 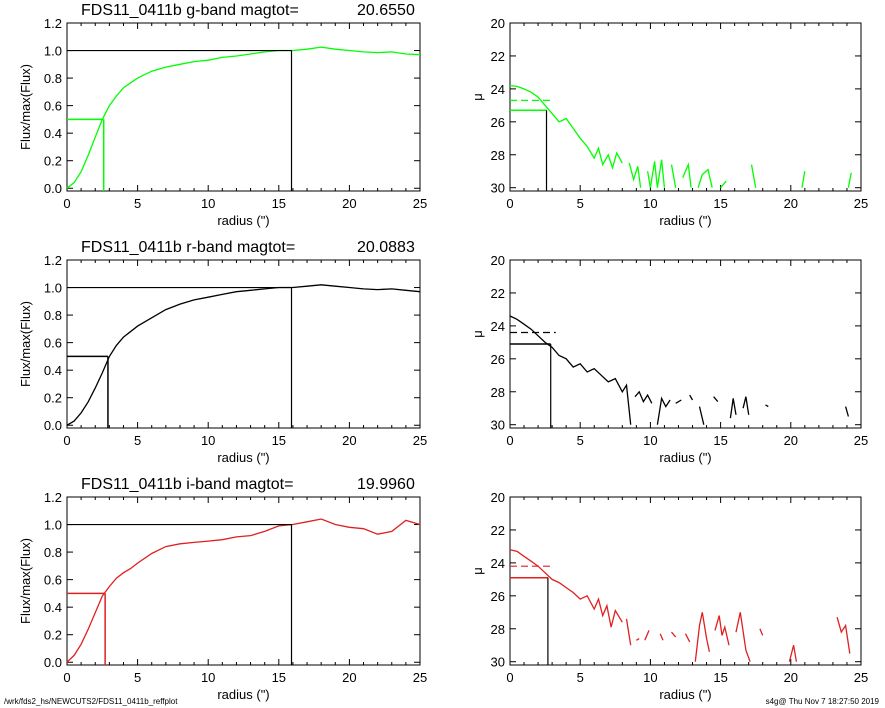 I want to click on chart-panel-g-surface-brightness: 0 5 10 15 20 25 20 22 24 26 28 30 radius (") μ, so click(x=669, y=122).